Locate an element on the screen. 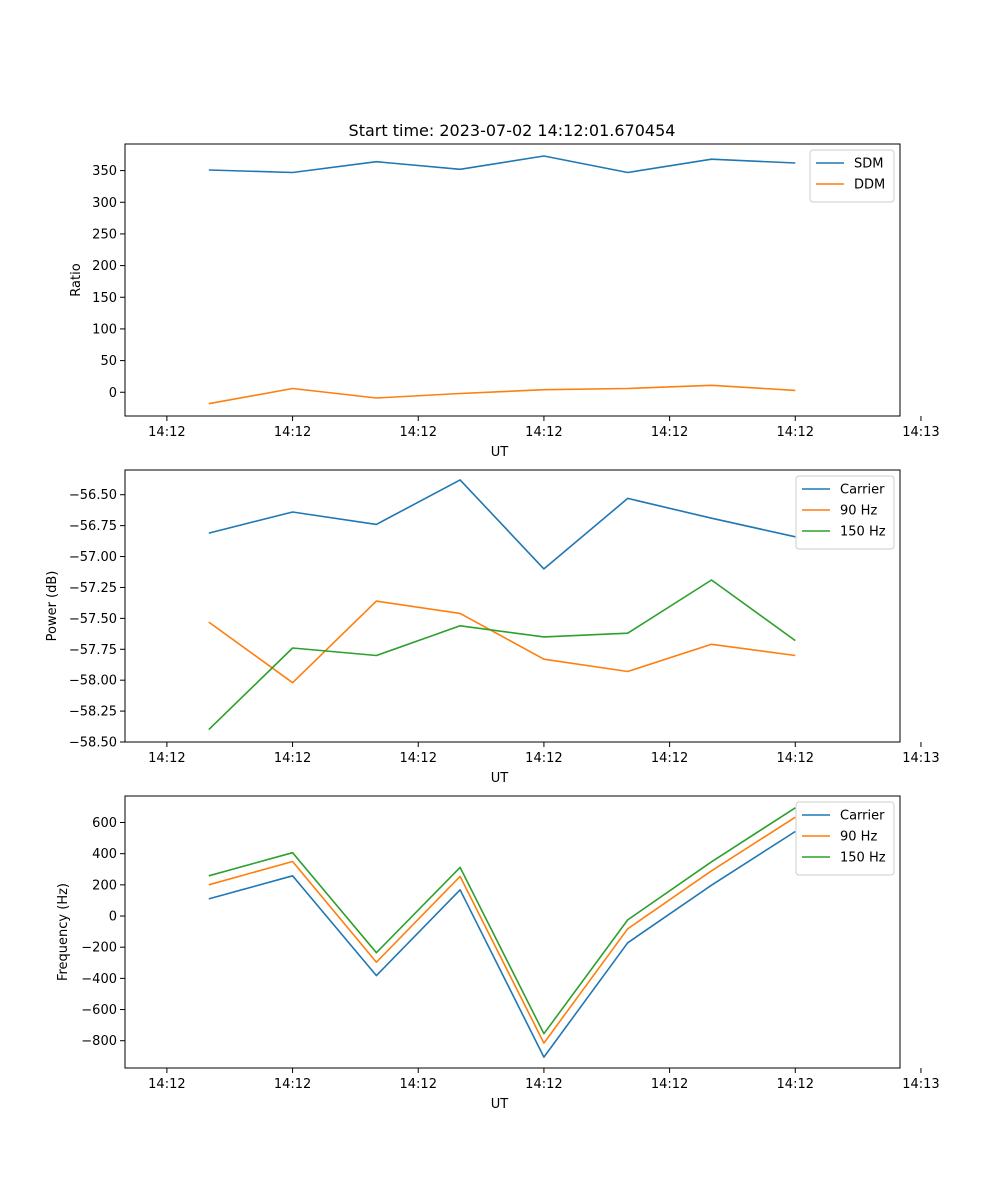  legend-entry: SDM is located at coordinates (868, 164).